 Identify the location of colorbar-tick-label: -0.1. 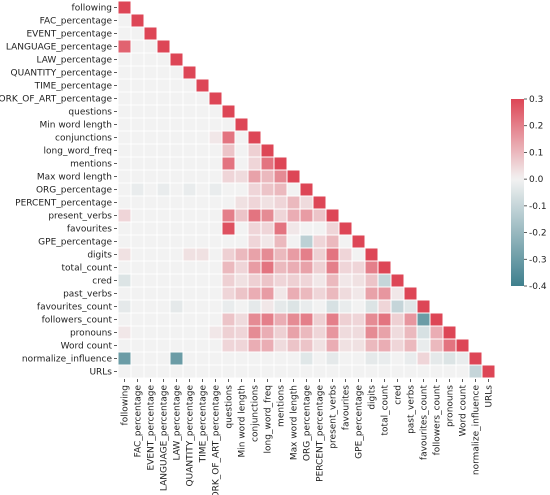
(538, 207).